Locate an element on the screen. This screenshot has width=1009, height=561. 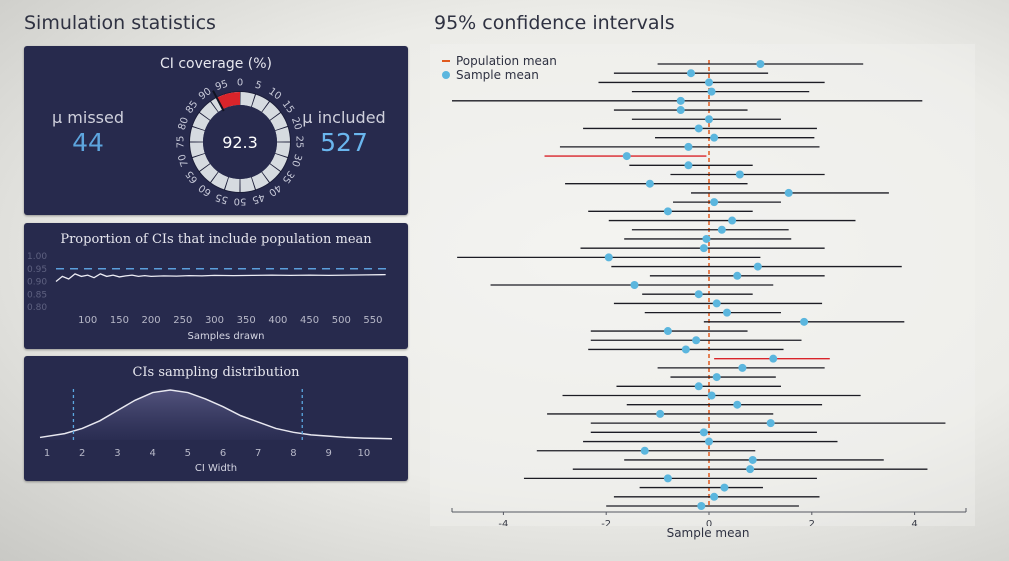
ci-xlabel: Sample mean is located at coordinates (708, 533).